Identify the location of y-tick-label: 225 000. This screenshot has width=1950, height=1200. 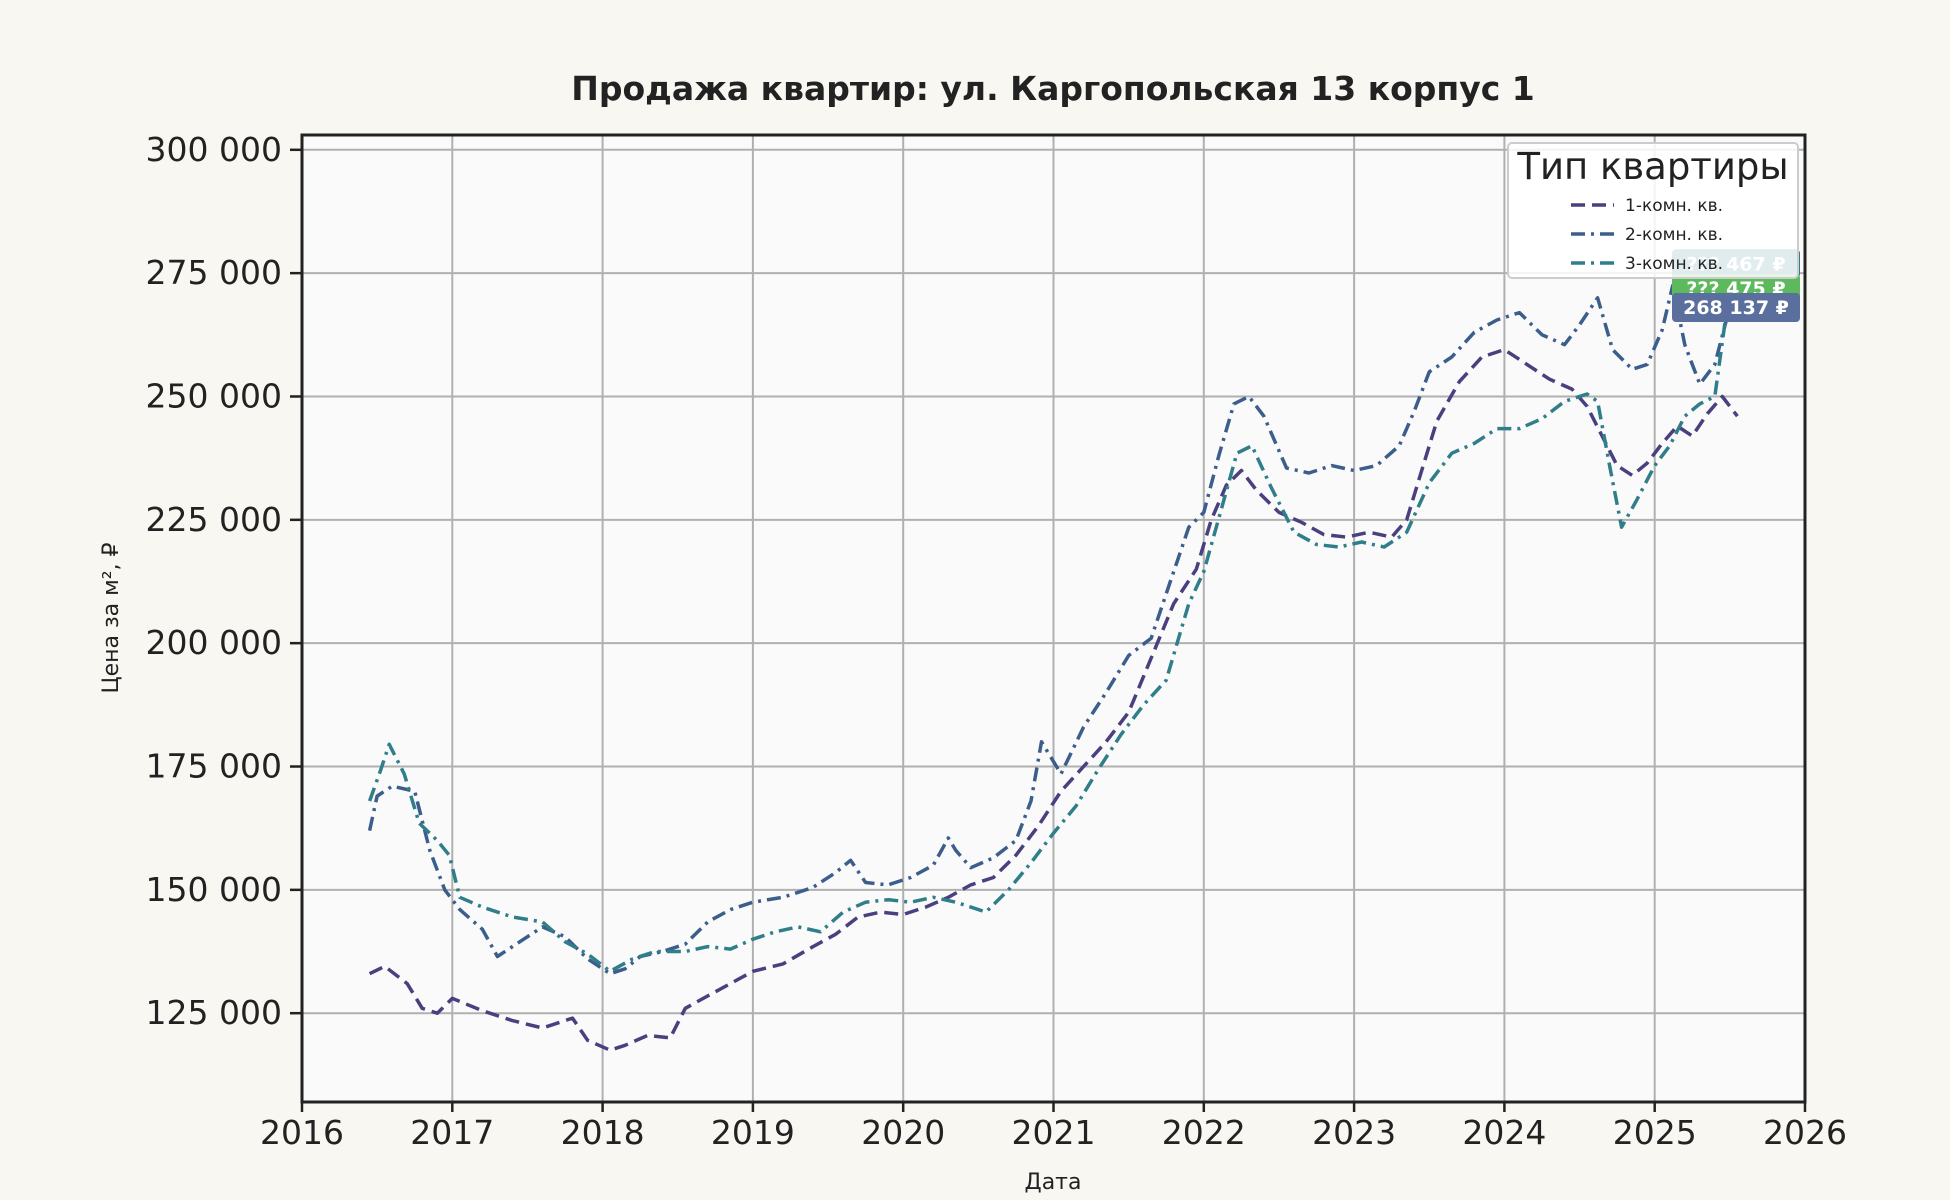
(214, 519).